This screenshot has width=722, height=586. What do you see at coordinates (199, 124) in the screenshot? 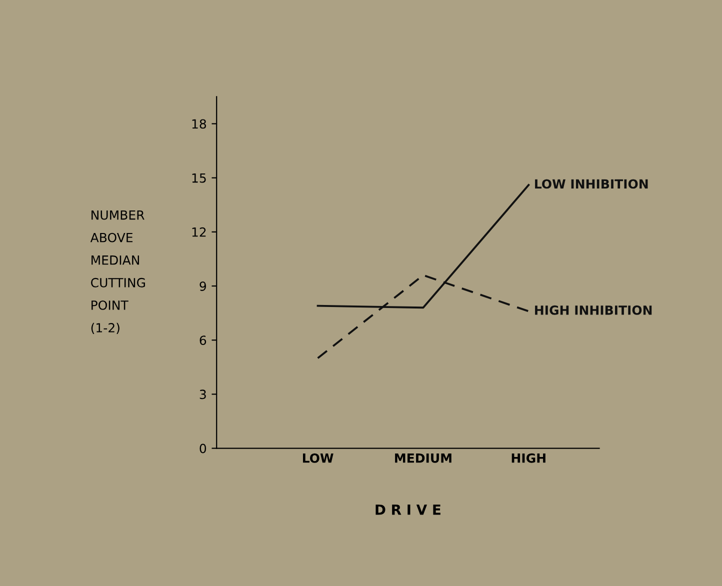
I see `y-tick-label: 18` at bounding box center [199, 124].